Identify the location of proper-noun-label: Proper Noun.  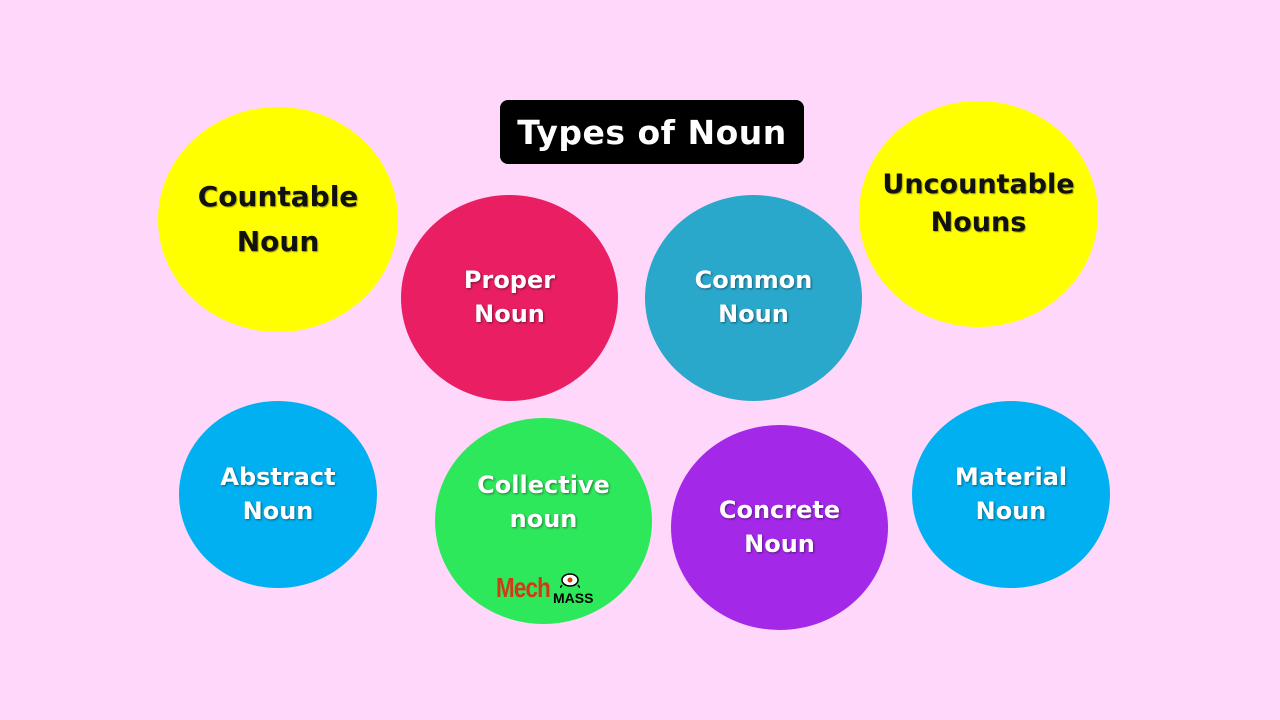
(509, 297).